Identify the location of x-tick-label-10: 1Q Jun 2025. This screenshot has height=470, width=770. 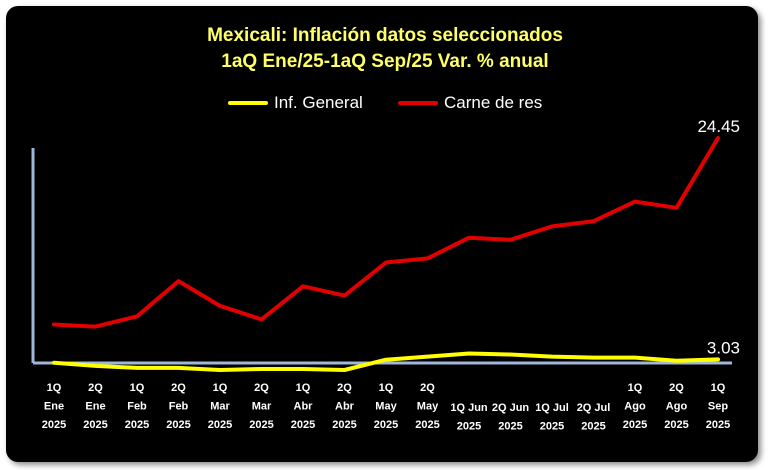
(469, 417).